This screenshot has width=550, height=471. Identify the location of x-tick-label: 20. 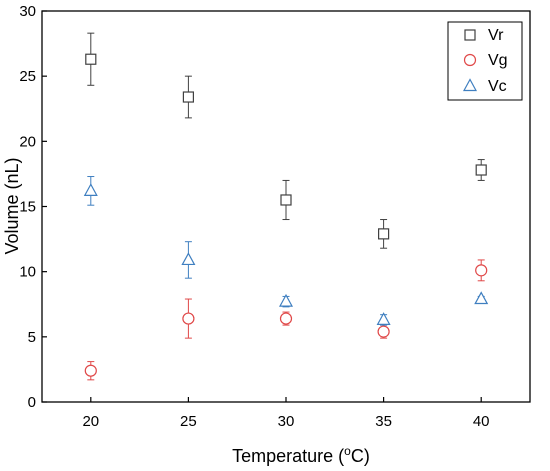
(90, 421).